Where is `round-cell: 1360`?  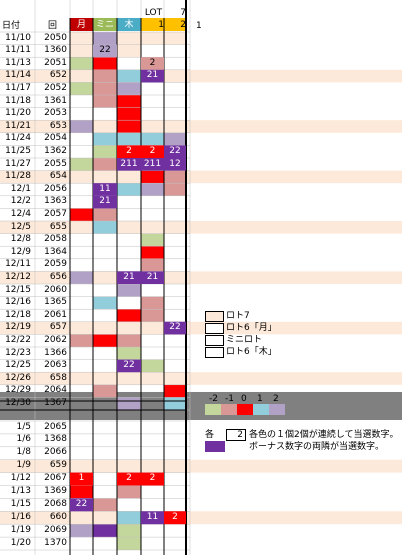
round-cell: 1360 is located at coordinates (55, 50).